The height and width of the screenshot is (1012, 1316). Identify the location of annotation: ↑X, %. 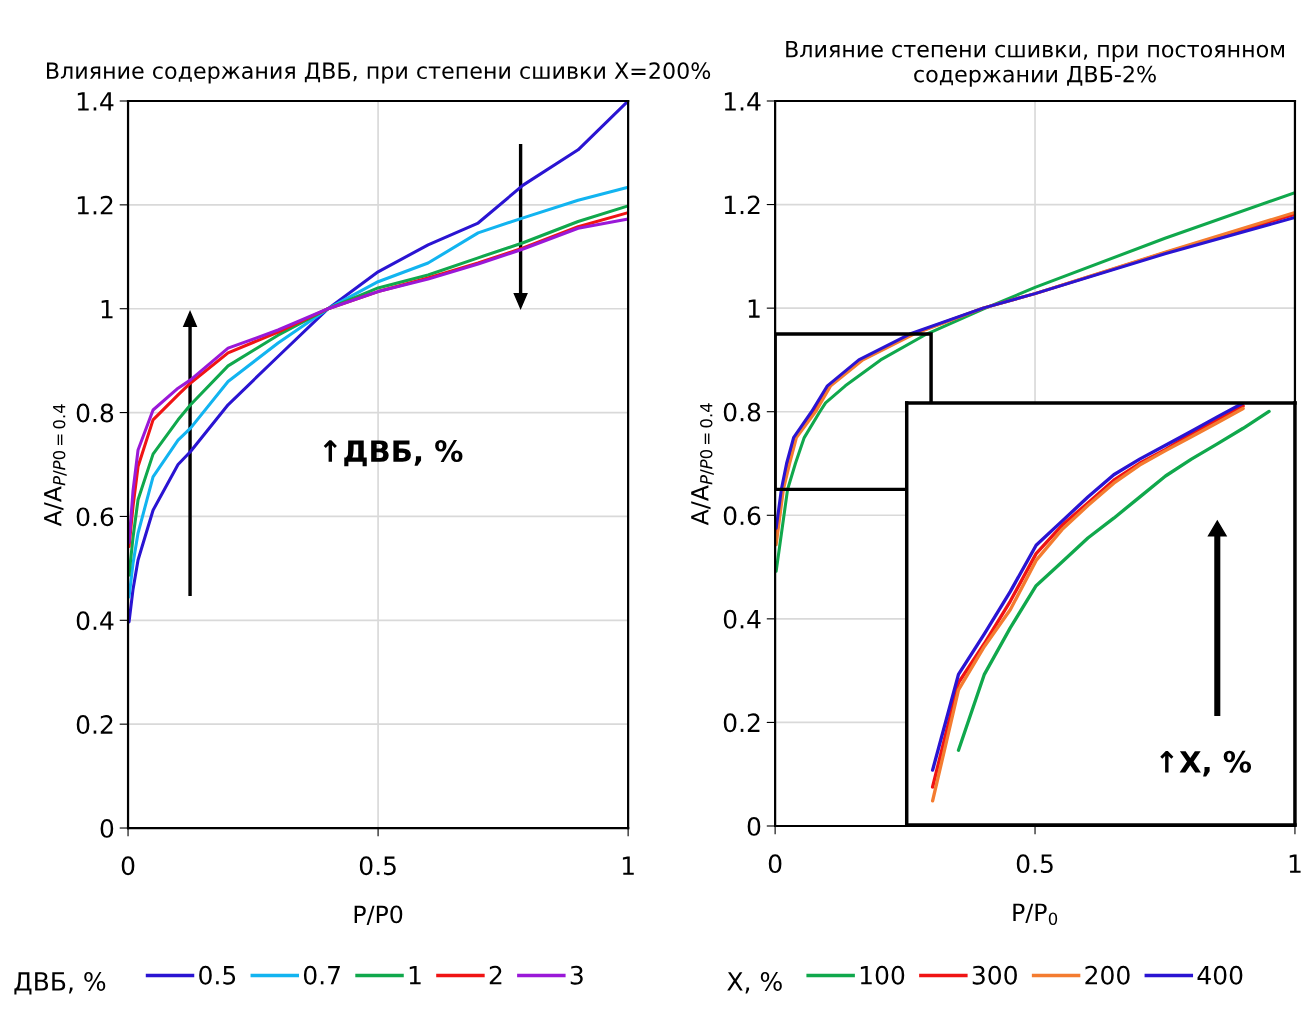
(1206, 763).